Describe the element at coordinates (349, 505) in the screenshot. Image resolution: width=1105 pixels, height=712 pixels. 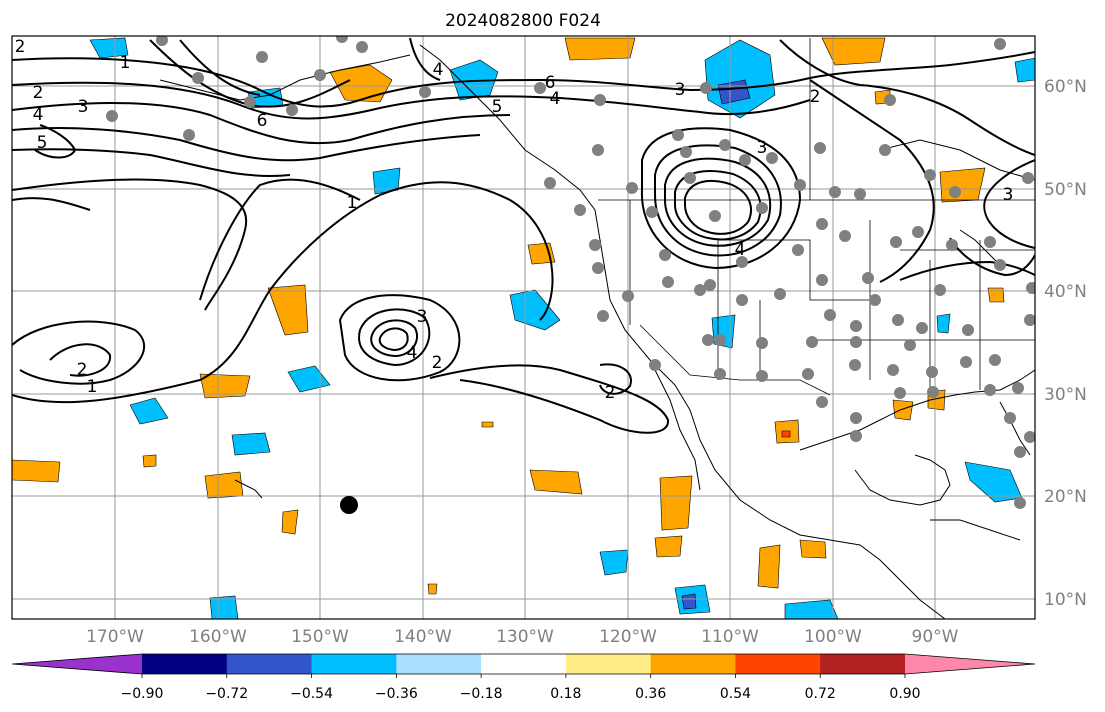
I see `typhoon-marker` at that location.